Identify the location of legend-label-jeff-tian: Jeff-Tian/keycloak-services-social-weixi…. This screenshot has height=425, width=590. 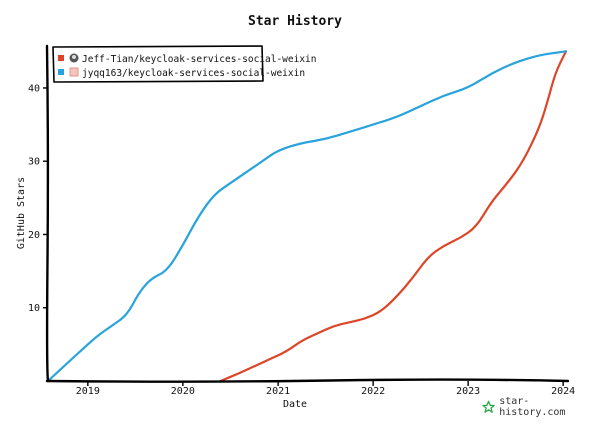
(199, 59).